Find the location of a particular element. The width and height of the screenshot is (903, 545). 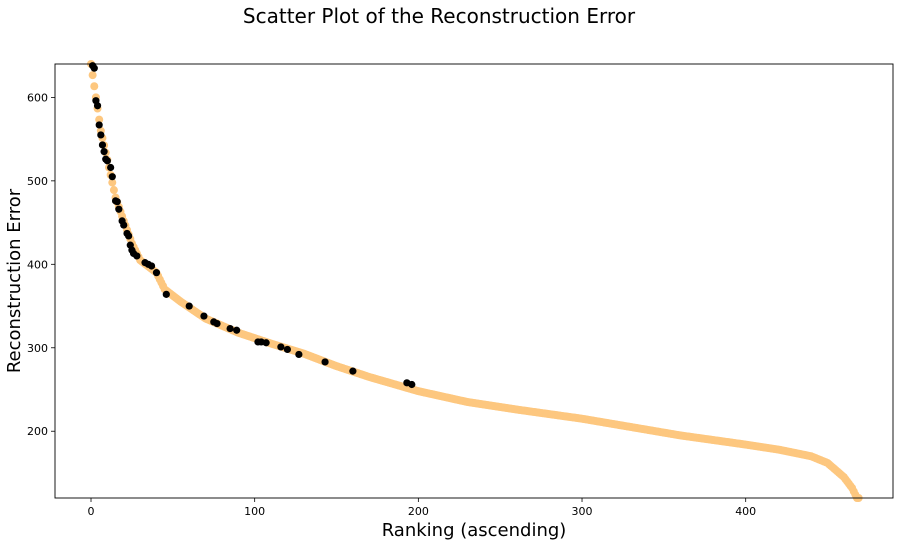

x-axis-ticks: 0 100 200 300 400 is located at coordinates (422, 508).